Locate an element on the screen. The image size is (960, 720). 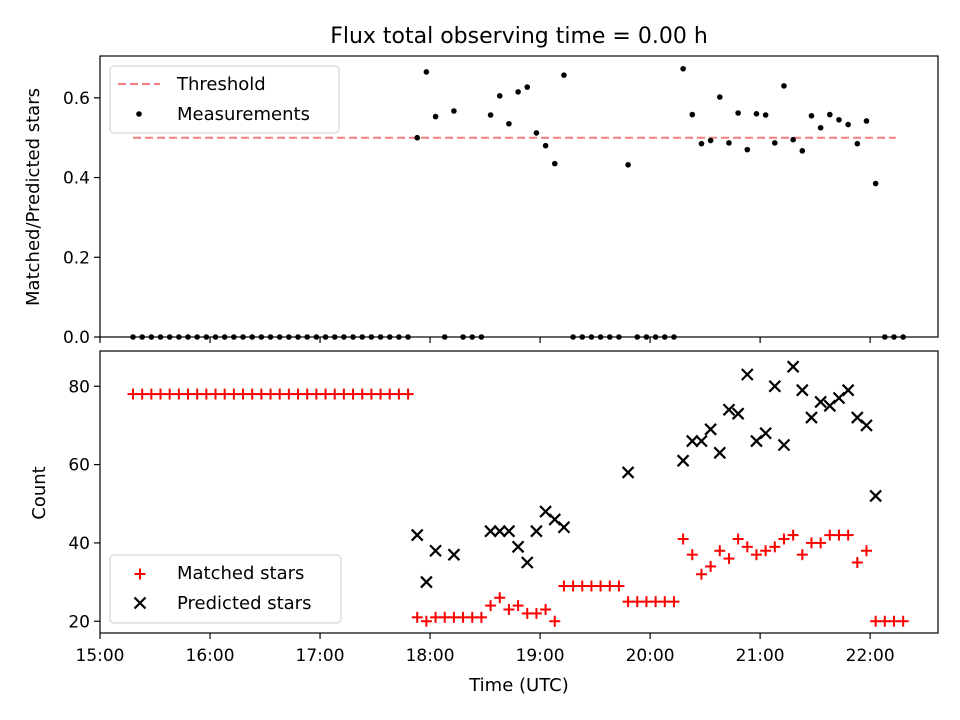
legend-matched-swatch is located at coordinates (140, 574).